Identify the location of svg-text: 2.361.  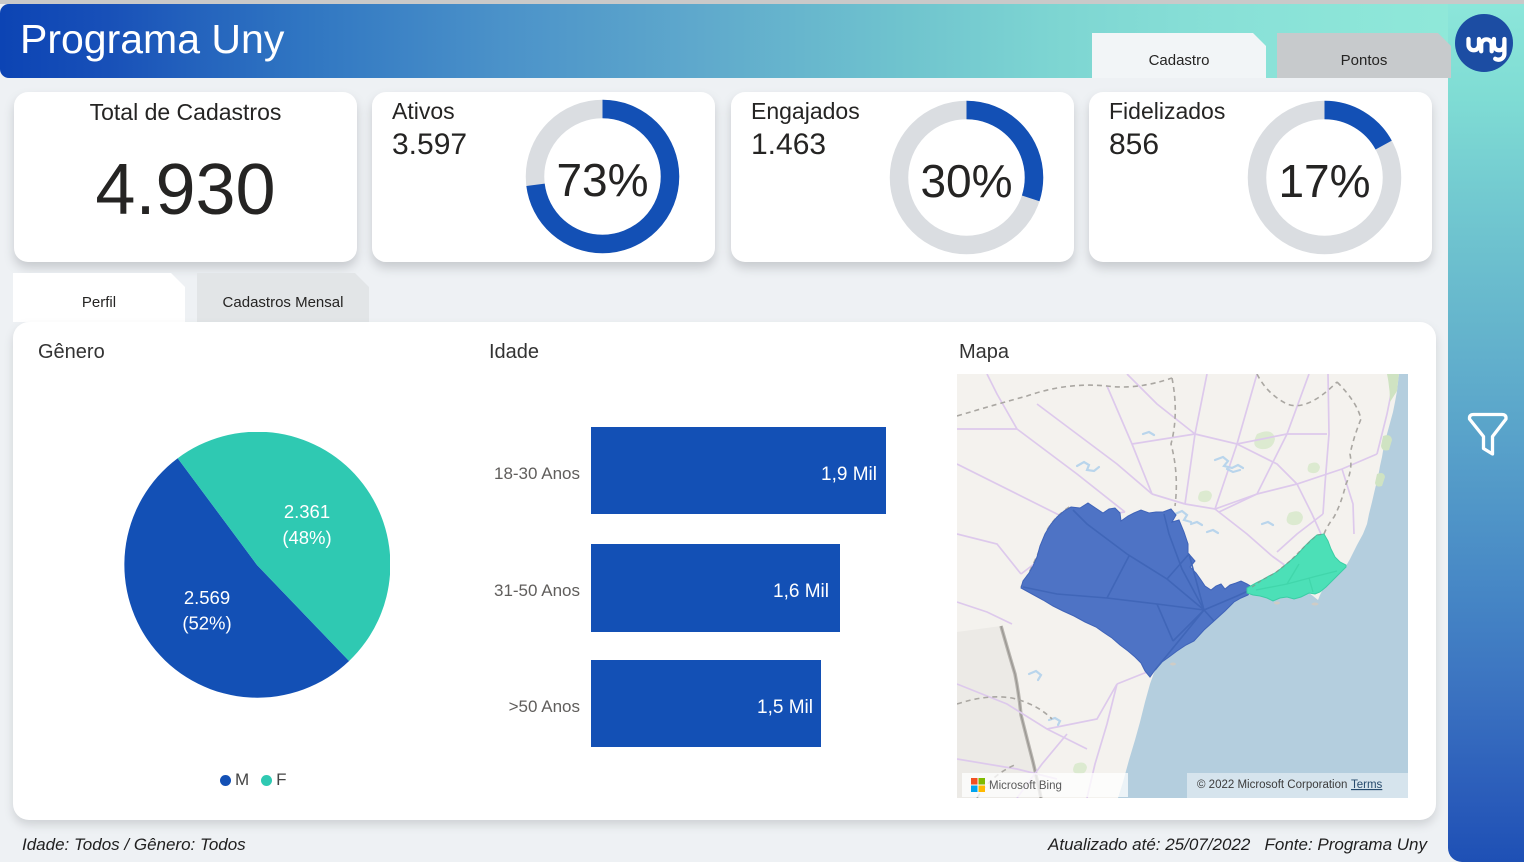
(307, 511).